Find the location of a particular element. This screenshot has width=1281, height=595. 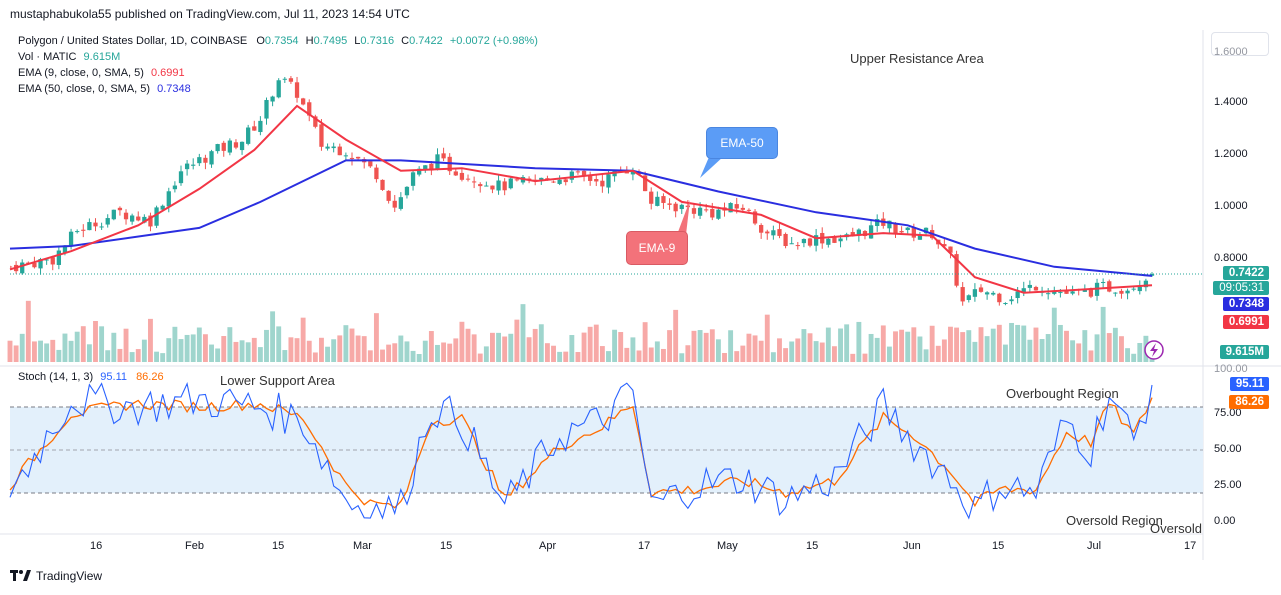

time-tick-12: Jul is located at coordinates (1094, 546).